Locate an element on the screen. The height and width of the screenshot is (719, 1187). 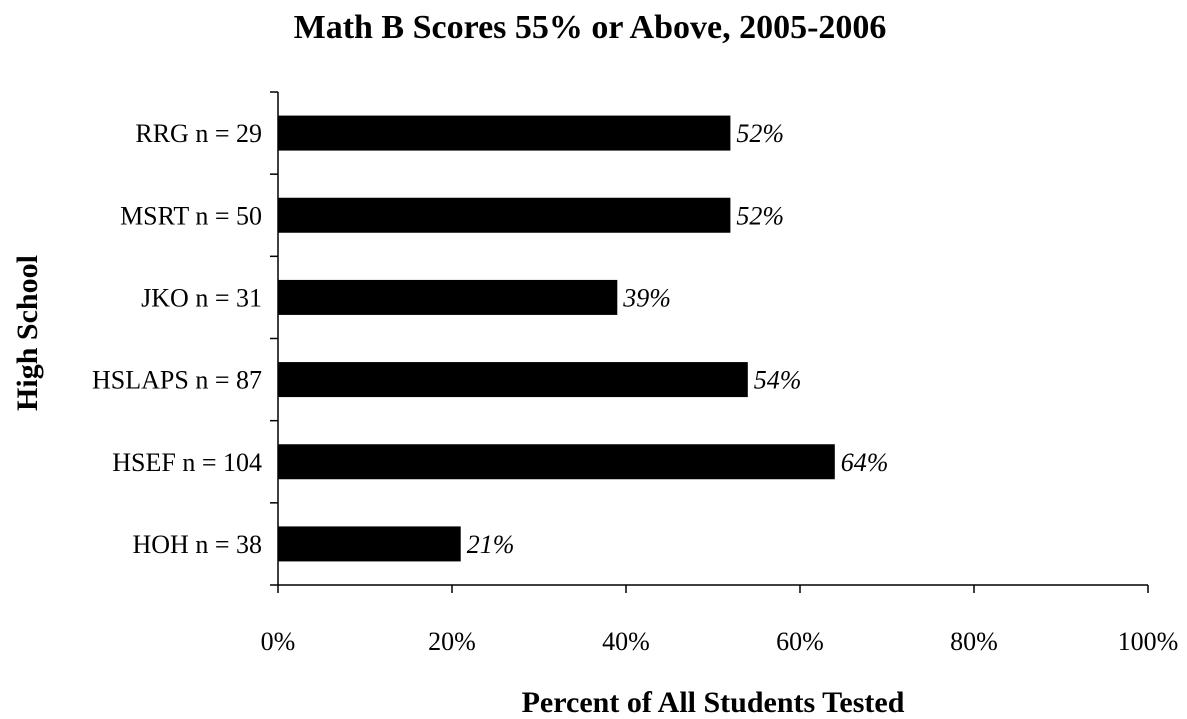
x-axis-title: Percent of All Students Tested is located at coordinates (713, 702).